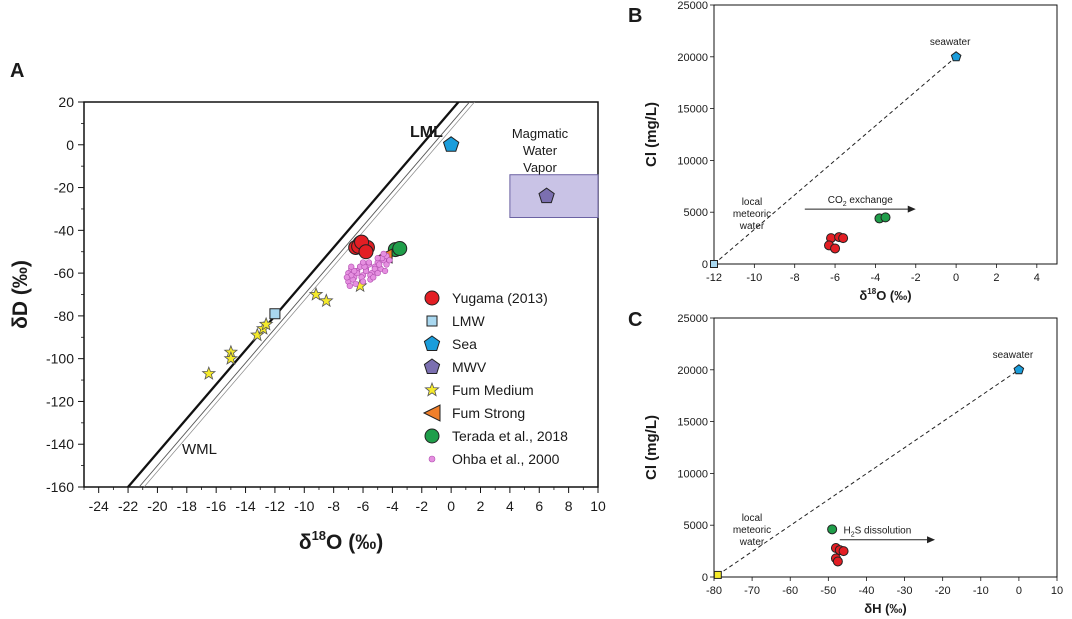 This screenshot has width=1072, height=619. Describe the element at coordinates (692, 58) in the screenshot. I see `y-tick-label-b: 20000` at that location.